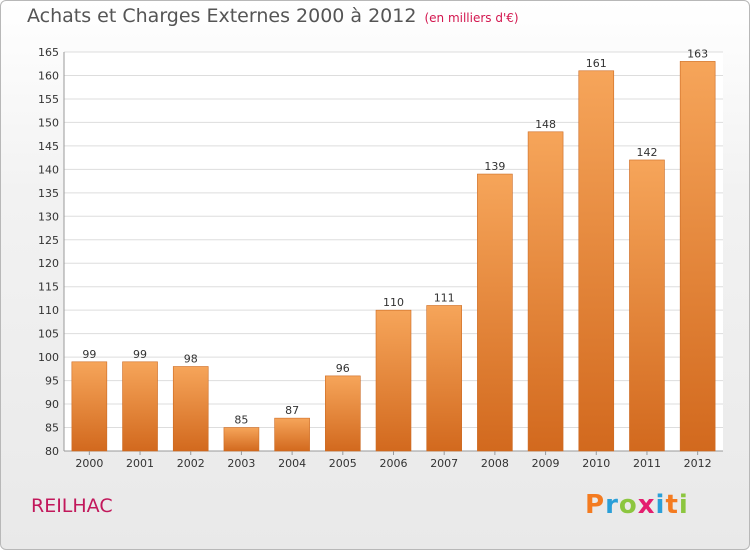 This screenshot has width=750, height=550. I want to click on y-tick-label: 165, so click(48, 52).